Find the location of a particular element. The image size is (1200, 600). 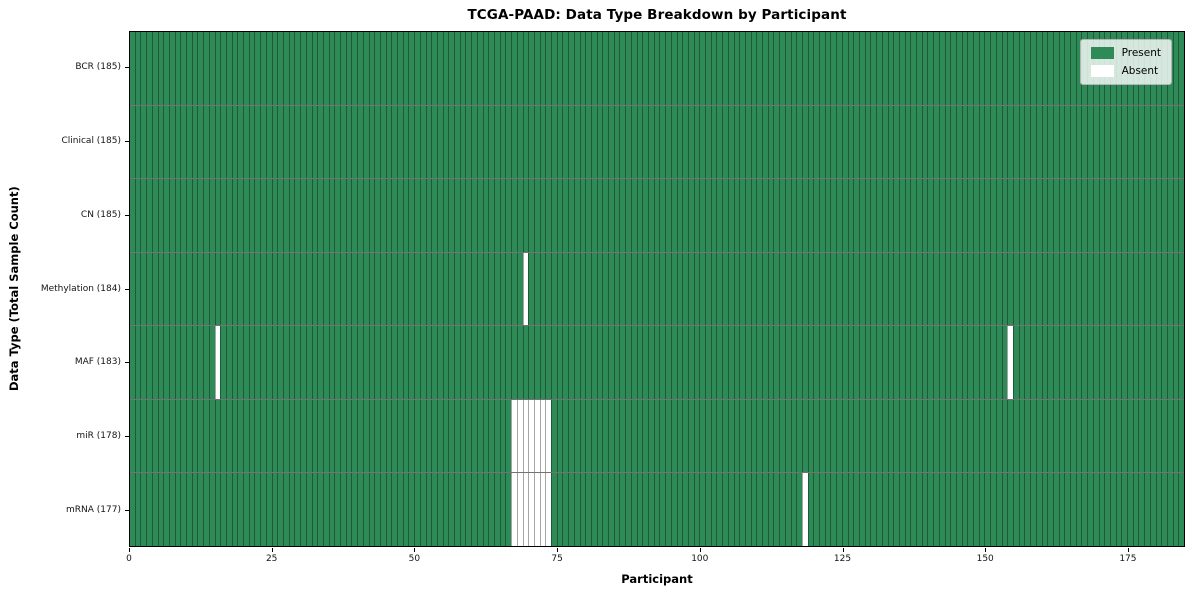

y-tick-label-maf: MAF (183) is located at coordinates (97, 362).